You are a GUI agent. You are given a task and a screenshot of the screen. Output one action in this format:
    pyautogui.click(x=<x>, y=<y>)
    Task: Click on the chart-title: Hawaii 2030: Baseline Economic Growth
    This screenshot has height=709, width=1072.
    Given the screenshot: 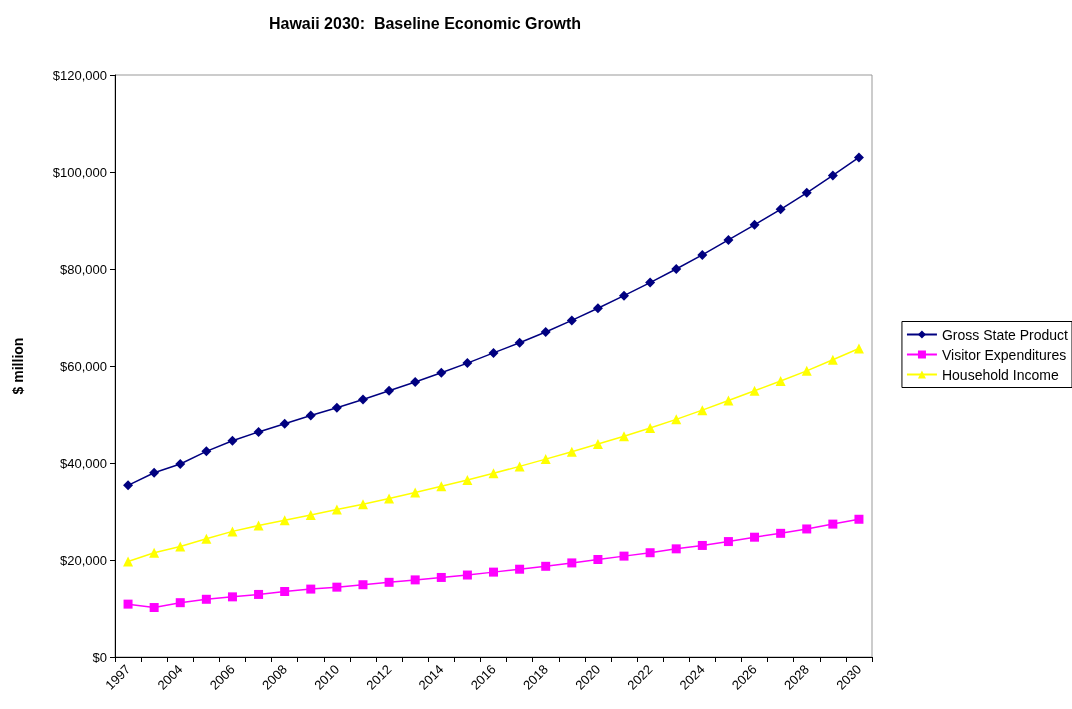 What is the action you would take?
    pyautogui.click(x=425, y=23)
    